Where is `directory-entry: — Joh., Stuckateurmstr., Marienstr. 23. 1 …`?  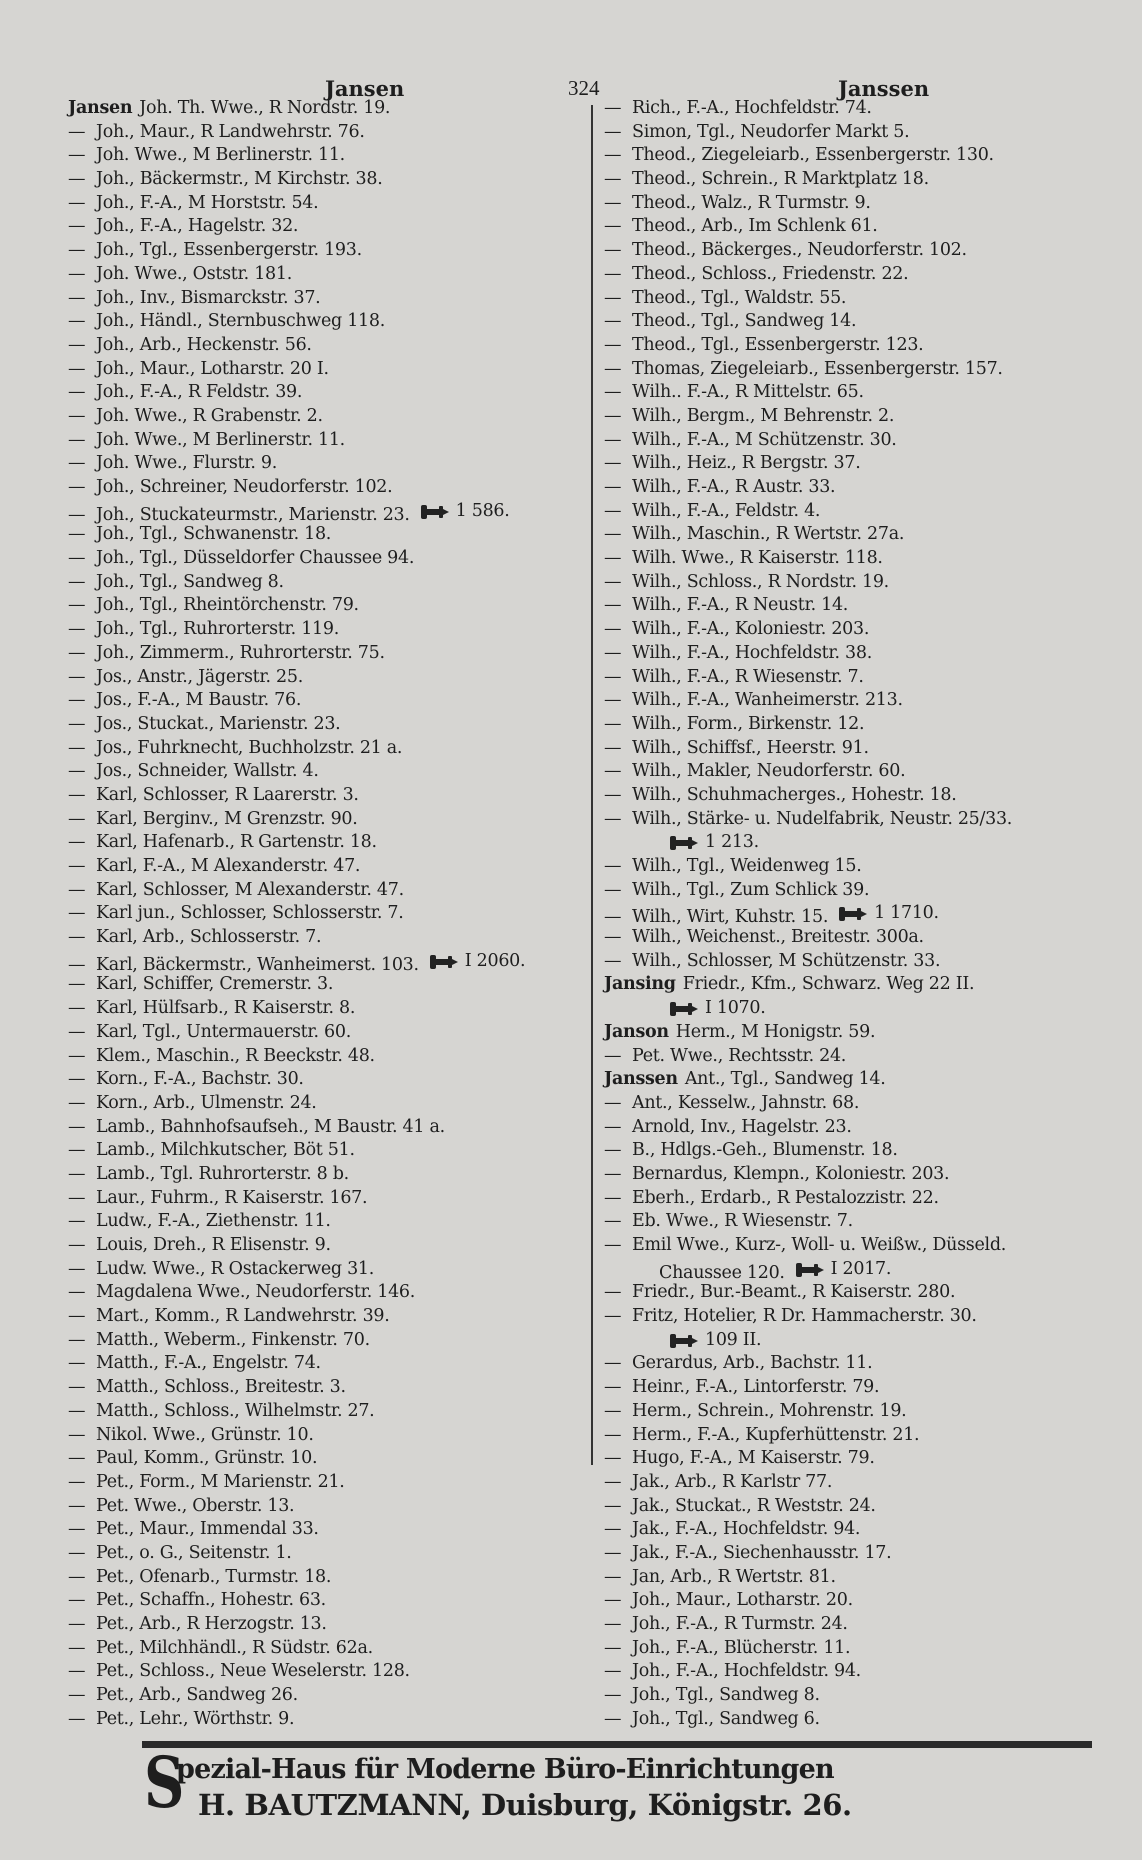
directory-entry: — Joh., Stuckateurmstr., Marienstr. 23. 1 … is located at coordinates (328, 512).